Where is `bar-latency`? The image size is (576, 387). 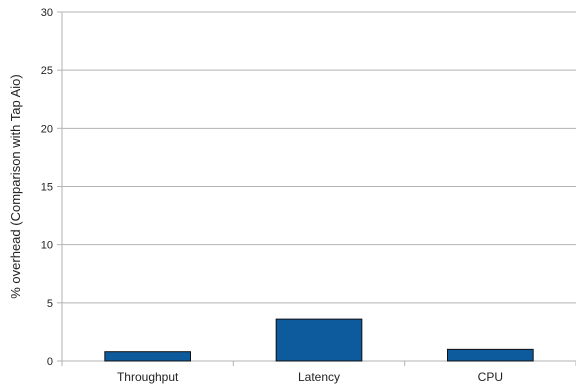 bar-latency is located at coordinates (319, 340).